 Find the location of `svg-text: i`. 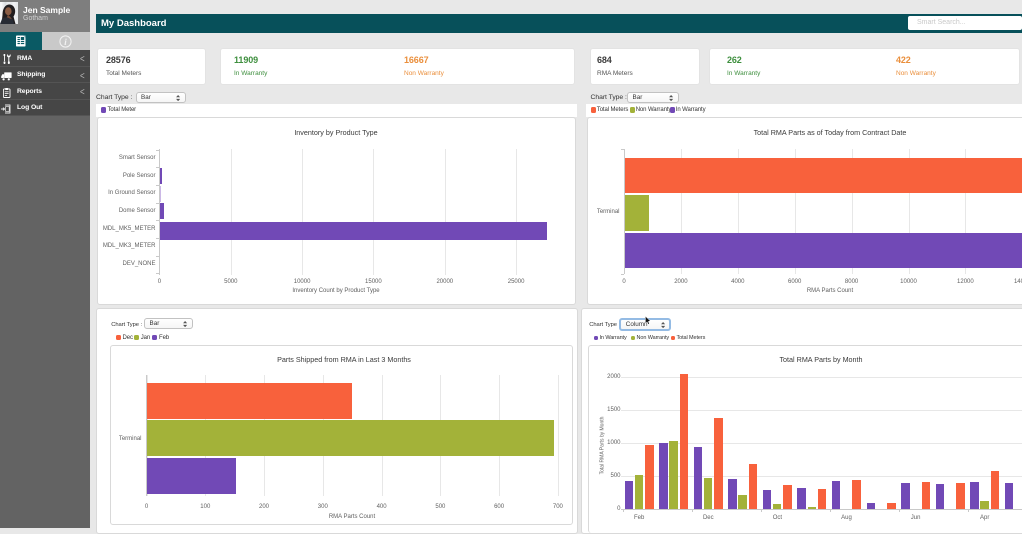

svg-text: i is located at coordinates (65, 41).